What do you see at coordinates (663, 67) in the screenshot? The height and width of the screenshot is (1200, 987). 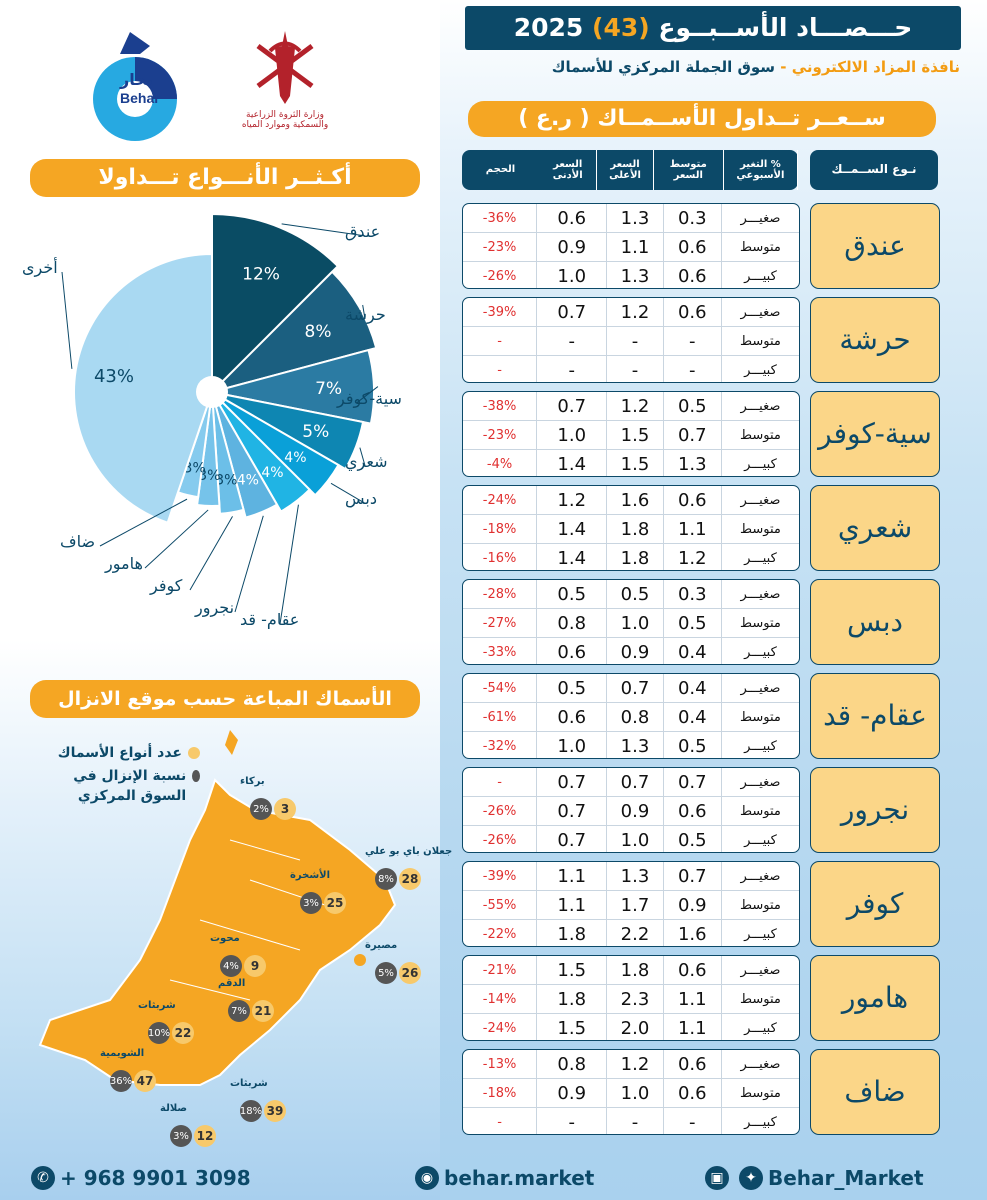 I see `subtitle-main: سوق الجملة المركزي للأسماك` at bounding box center [663, 67].